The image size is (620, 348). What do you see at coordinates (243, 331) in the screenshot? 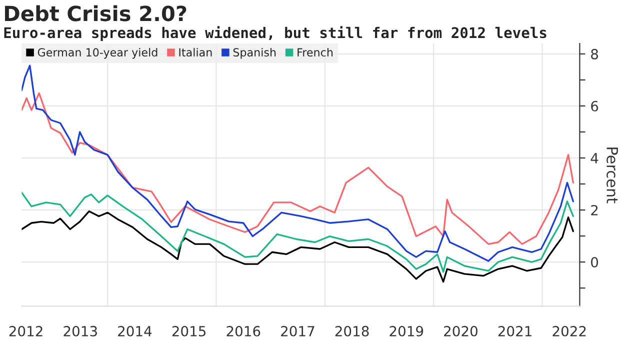
I see `x-tick-label: 2016` at bounding box center [243, 331].